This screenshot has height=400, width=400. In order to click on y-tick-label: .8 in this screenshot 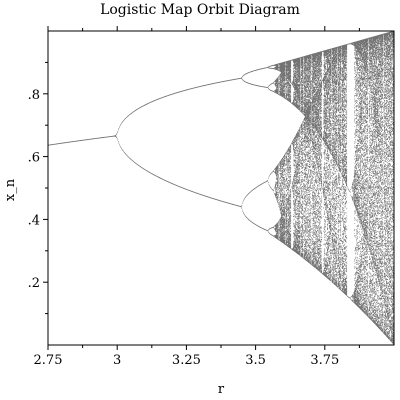, I will do `click(34, 95)`.